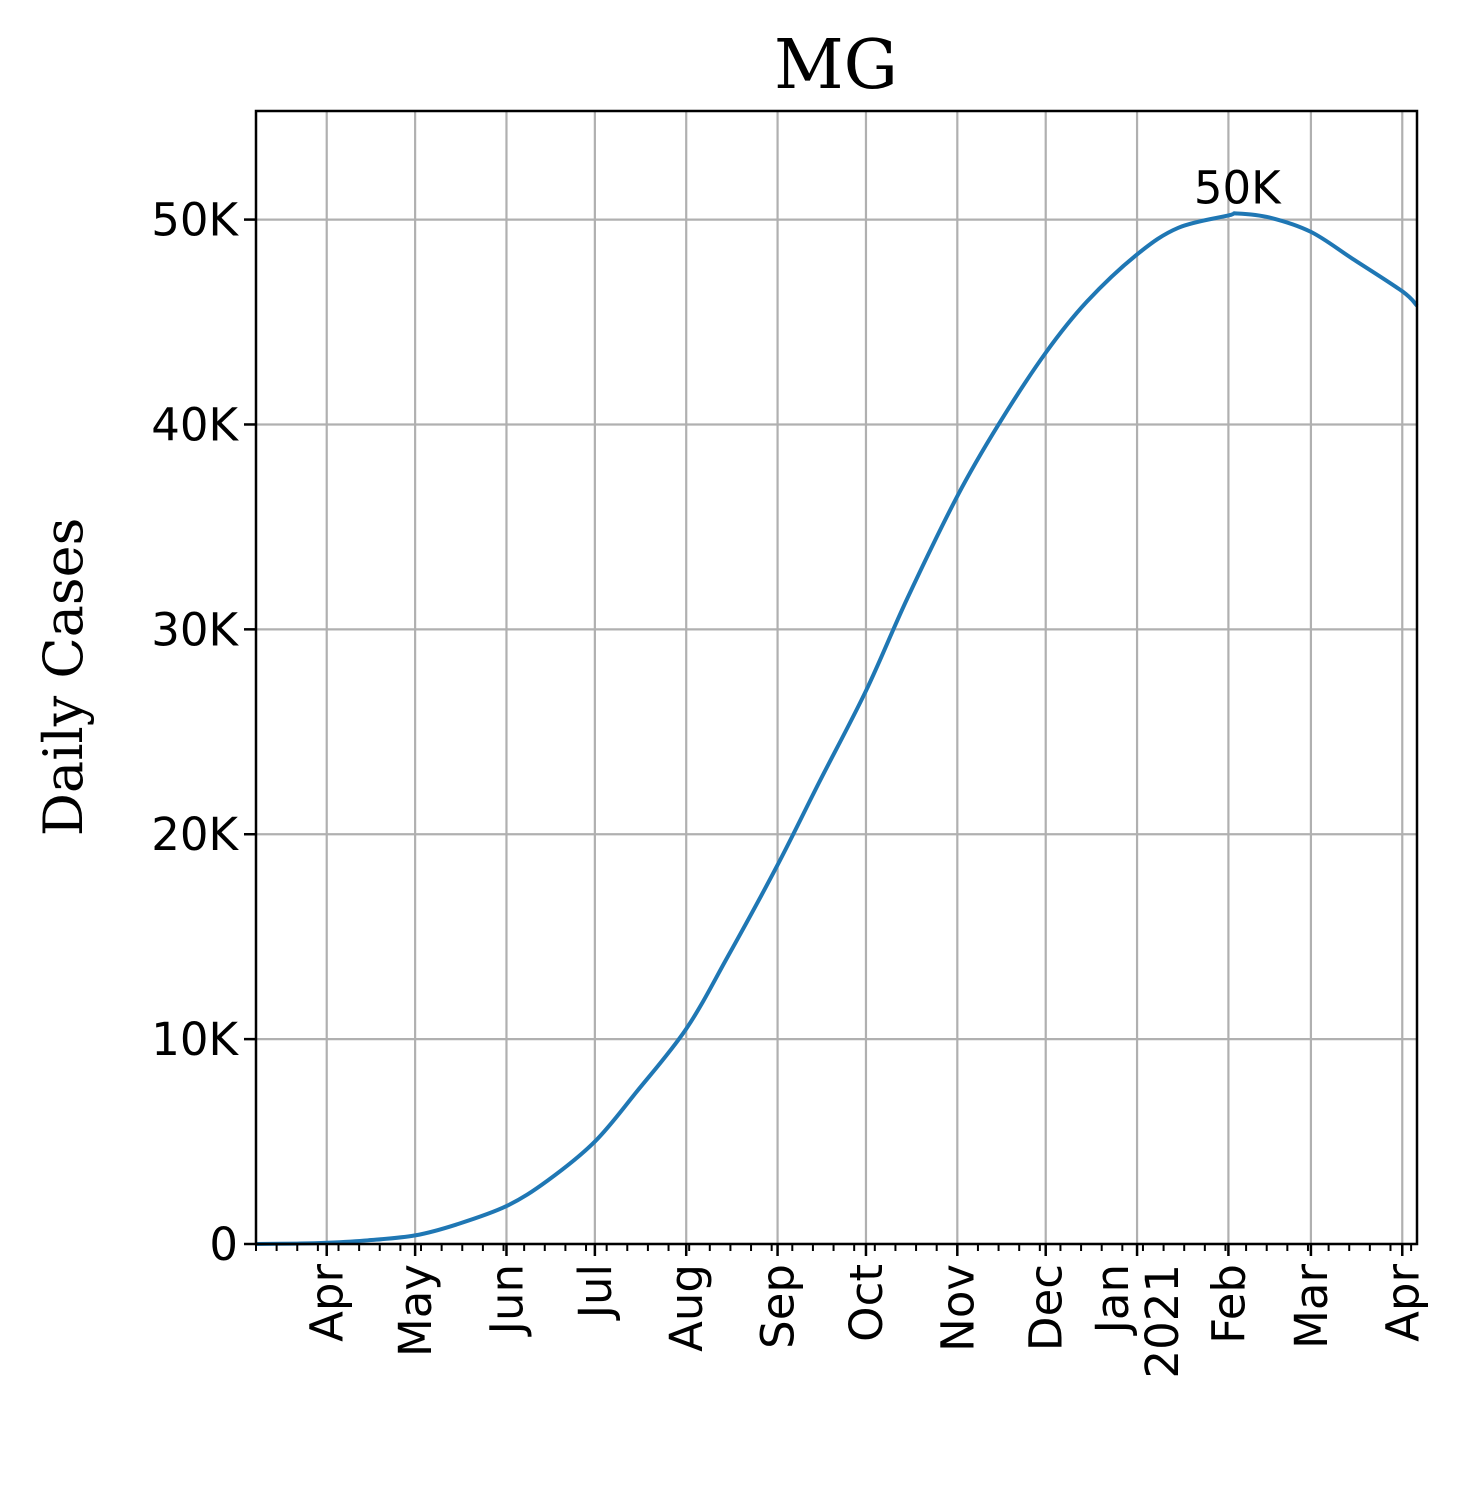 Image resolution: width=1460 pixels, height=1508 pixels. What do you see at coordinates (1228, 1304) in the screenshot?
I see `x-tick-label: Feb` at bounding box center [1228, 1304].